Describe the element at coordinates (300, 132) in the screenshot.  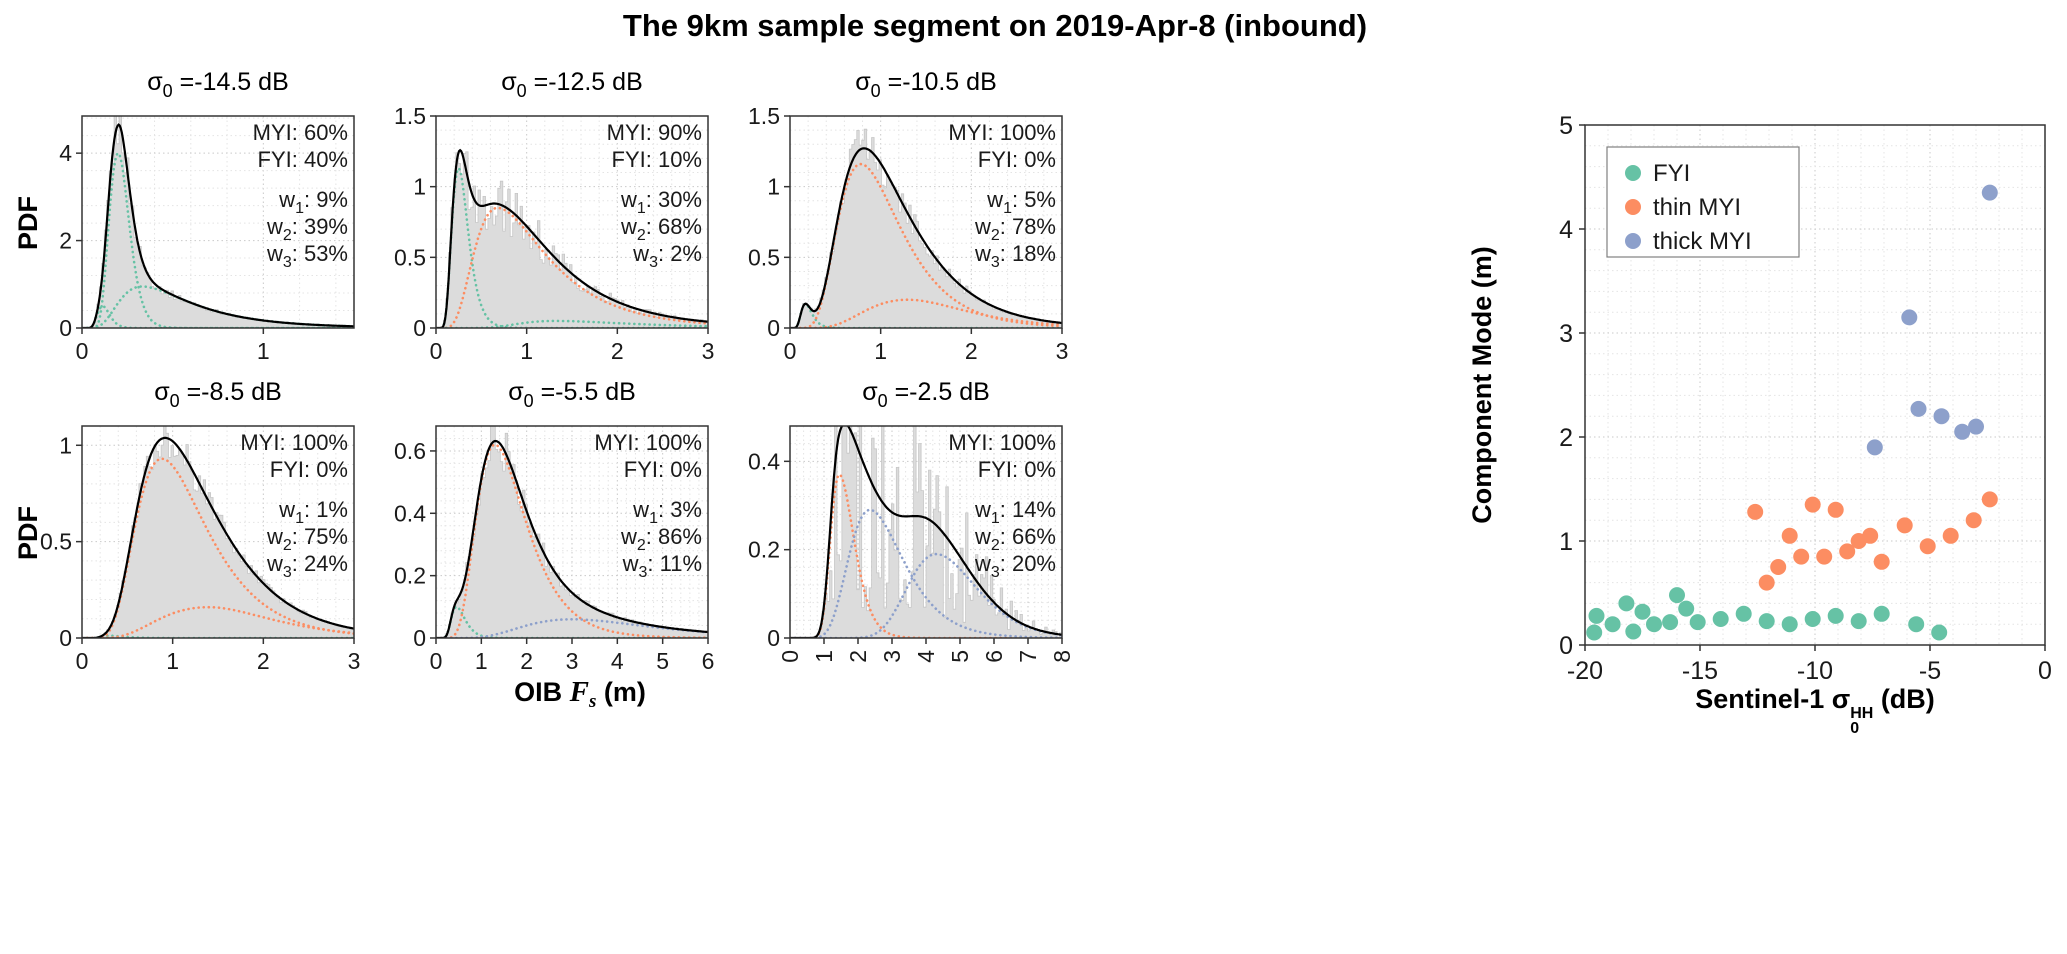
I see `annotation-myi: MYI: 60%` at that location.